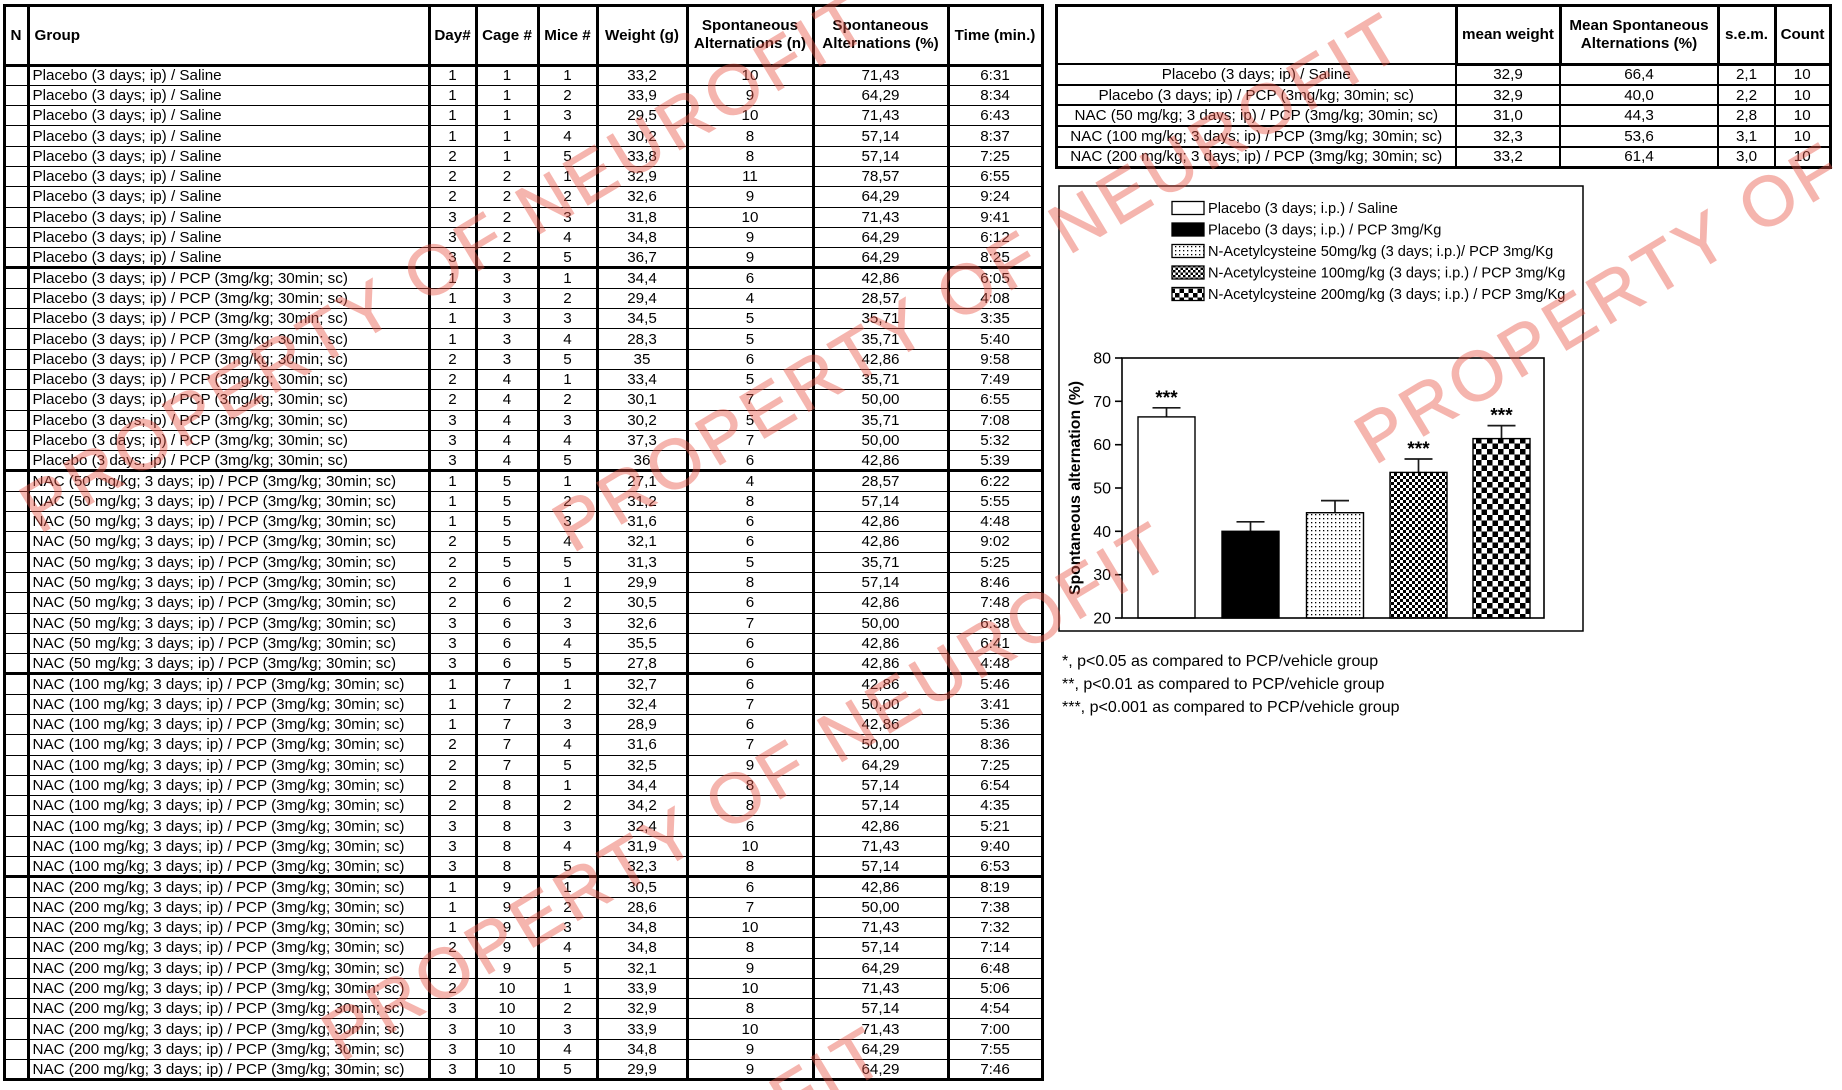  I want to click on svg-text: 70, so click(1102, 402).